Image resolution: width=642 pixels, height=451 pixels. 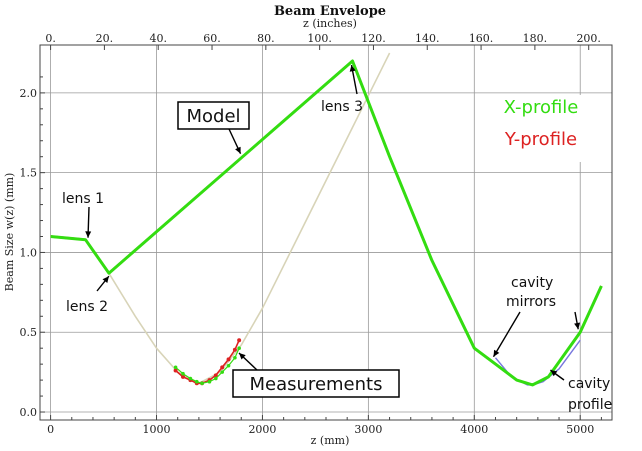 I want to click on cavity-profile-label-1: cavity, so click(x=589, y=384).